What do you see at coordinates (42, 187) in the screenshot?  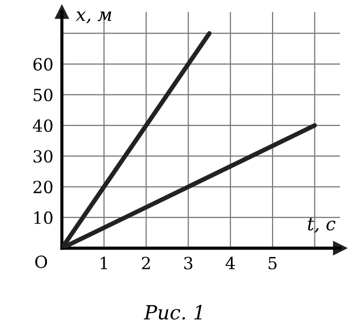 I see `y-tick-label: 20` at bounding box center [42, 187].